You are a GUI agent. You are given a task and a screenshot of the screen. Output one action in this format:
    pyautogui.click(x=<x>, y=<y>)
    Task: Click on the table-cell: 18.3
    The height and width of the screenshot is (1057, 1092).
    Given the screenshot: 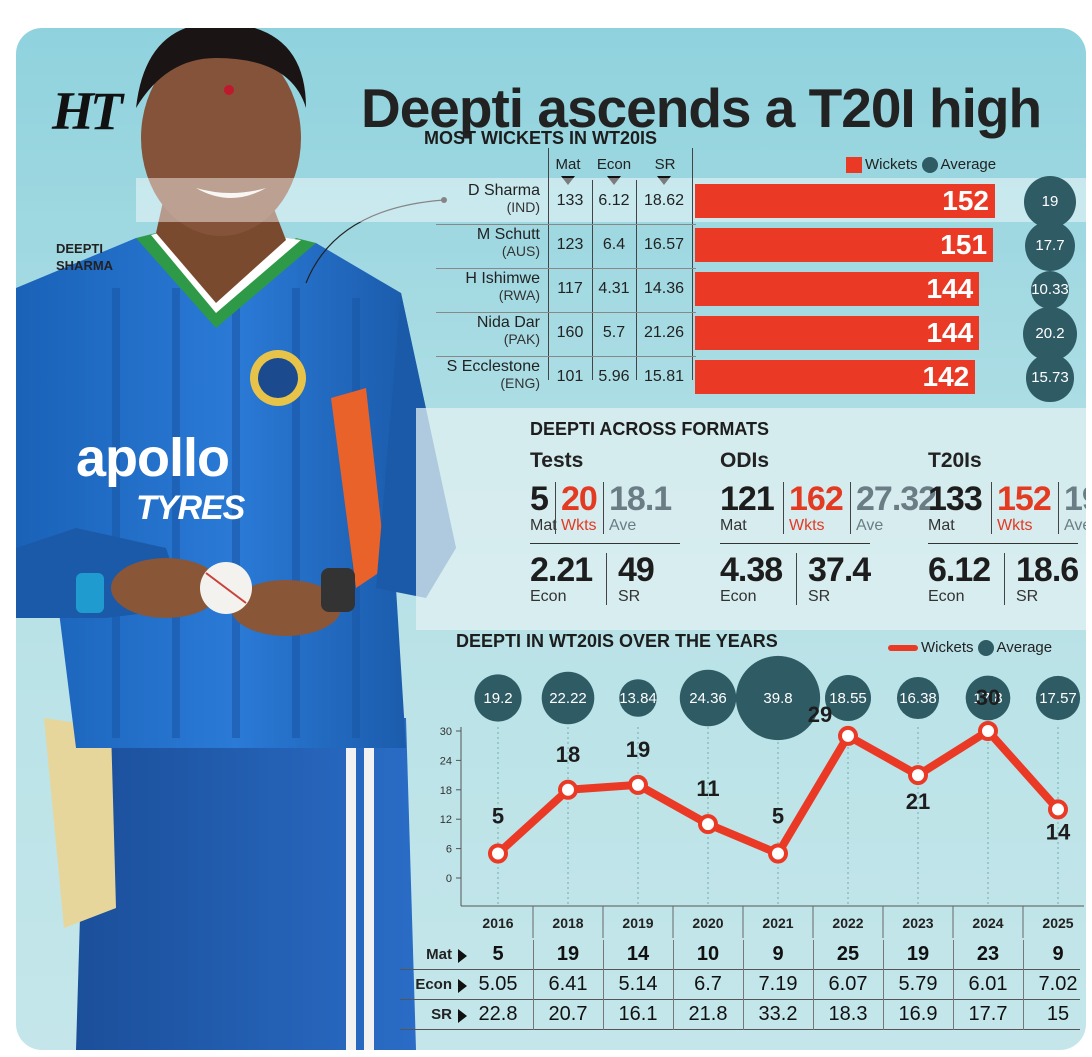 What is the action you would take?
    pyautogui.click(x=848, y=1014)
    